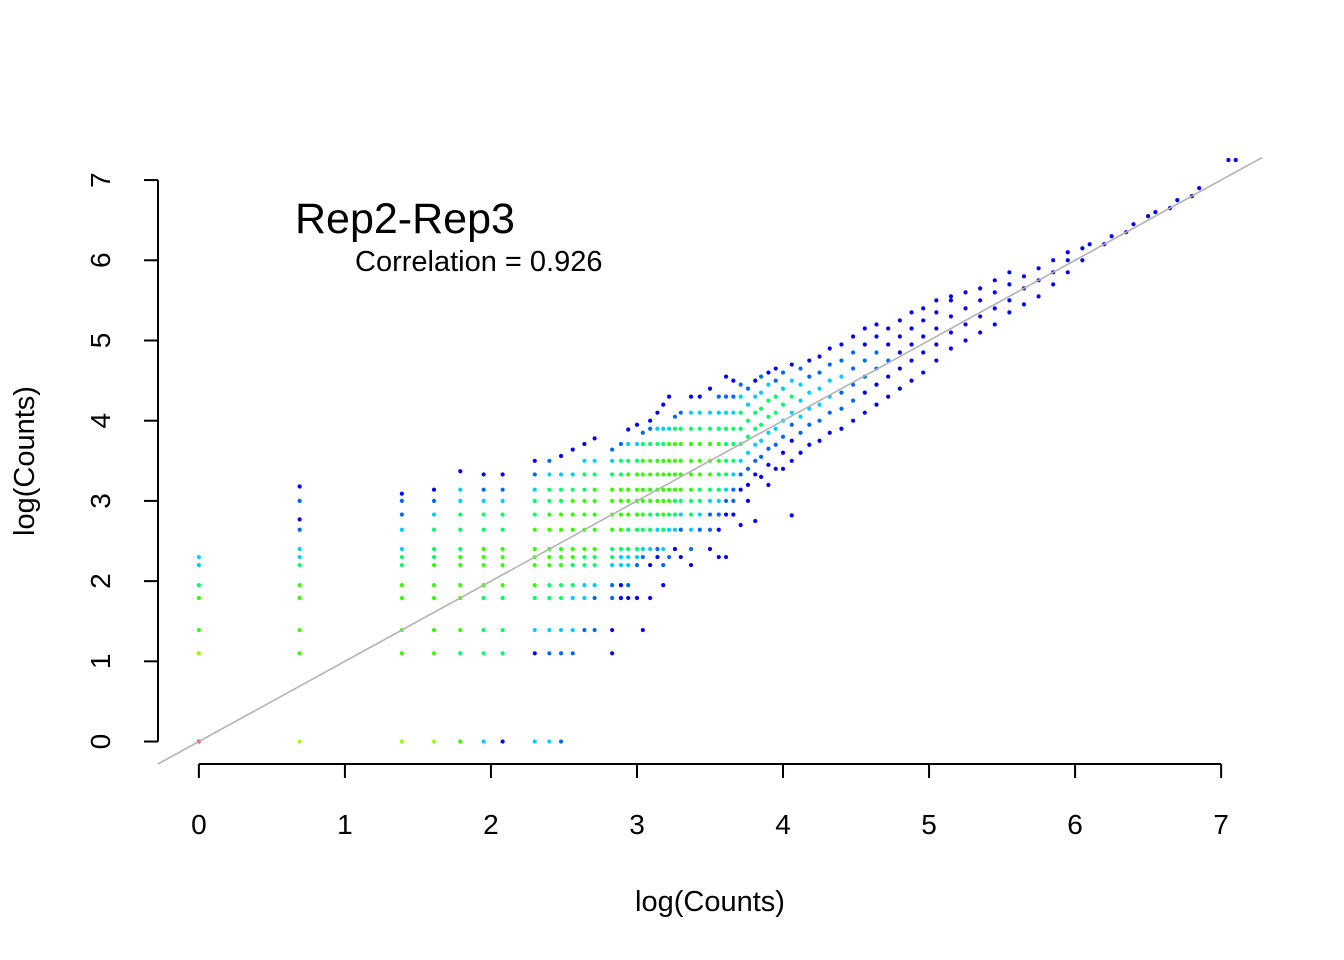 Image resolution: width=1344 pixels, height=960 pixels. I want to click on y-tick-label: 4, so click(100, 421).